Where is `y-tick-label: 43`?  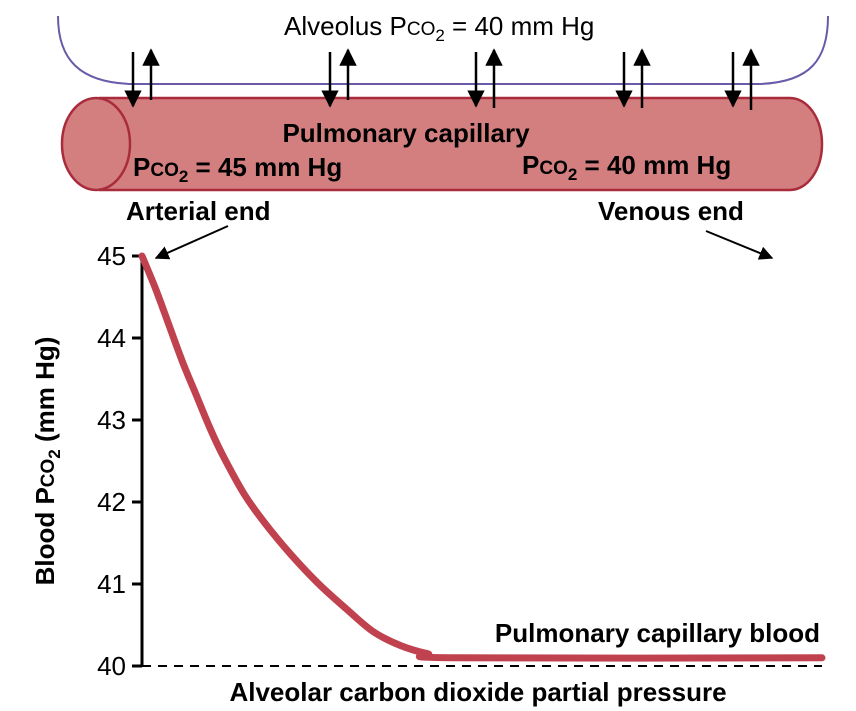 y-tick-label: 43 is located at coordinates (111, 420).